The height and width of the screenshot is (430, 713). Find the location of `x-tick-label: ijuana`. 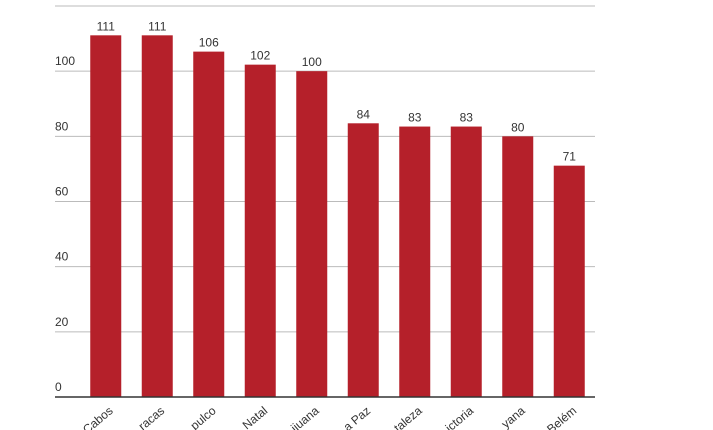

x-tick-label: ijuana is located at coordinates (305, 416).